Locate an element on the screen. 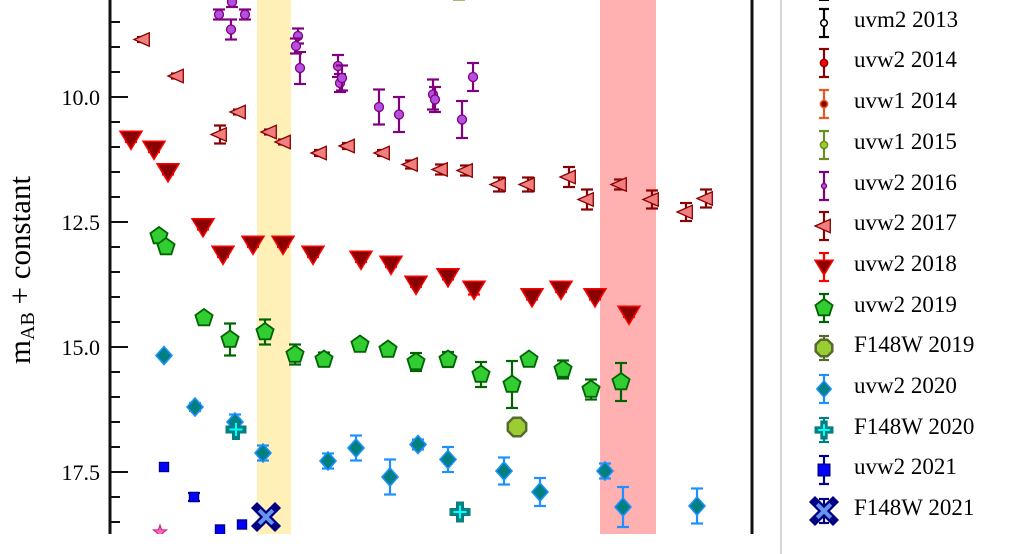  legend-label: uvw2 2014 is located at coordinates (905, 60).